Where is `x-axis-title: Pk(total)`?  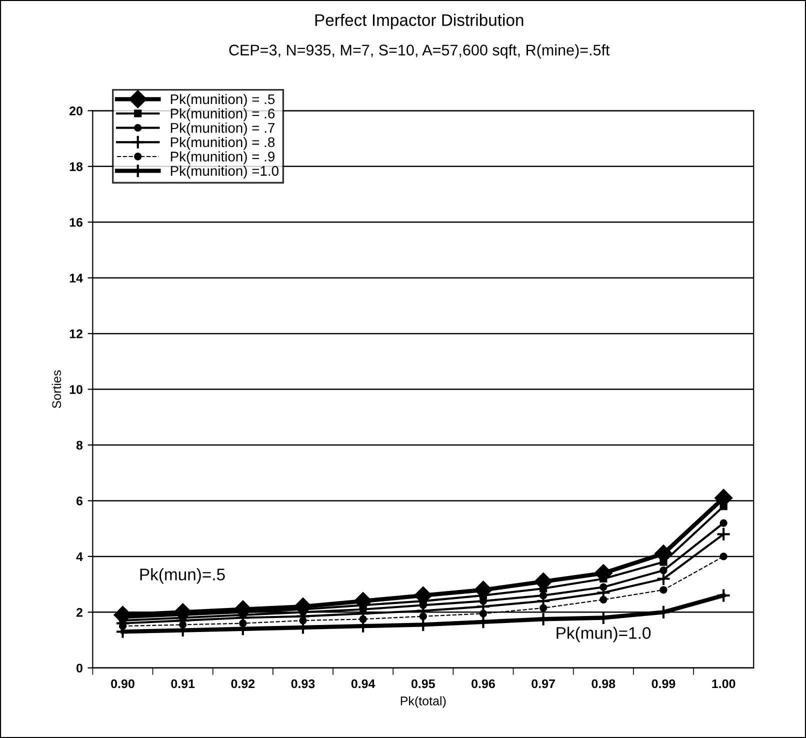 x-axis-title: Pk(total) is located at coordinates (423, 702).